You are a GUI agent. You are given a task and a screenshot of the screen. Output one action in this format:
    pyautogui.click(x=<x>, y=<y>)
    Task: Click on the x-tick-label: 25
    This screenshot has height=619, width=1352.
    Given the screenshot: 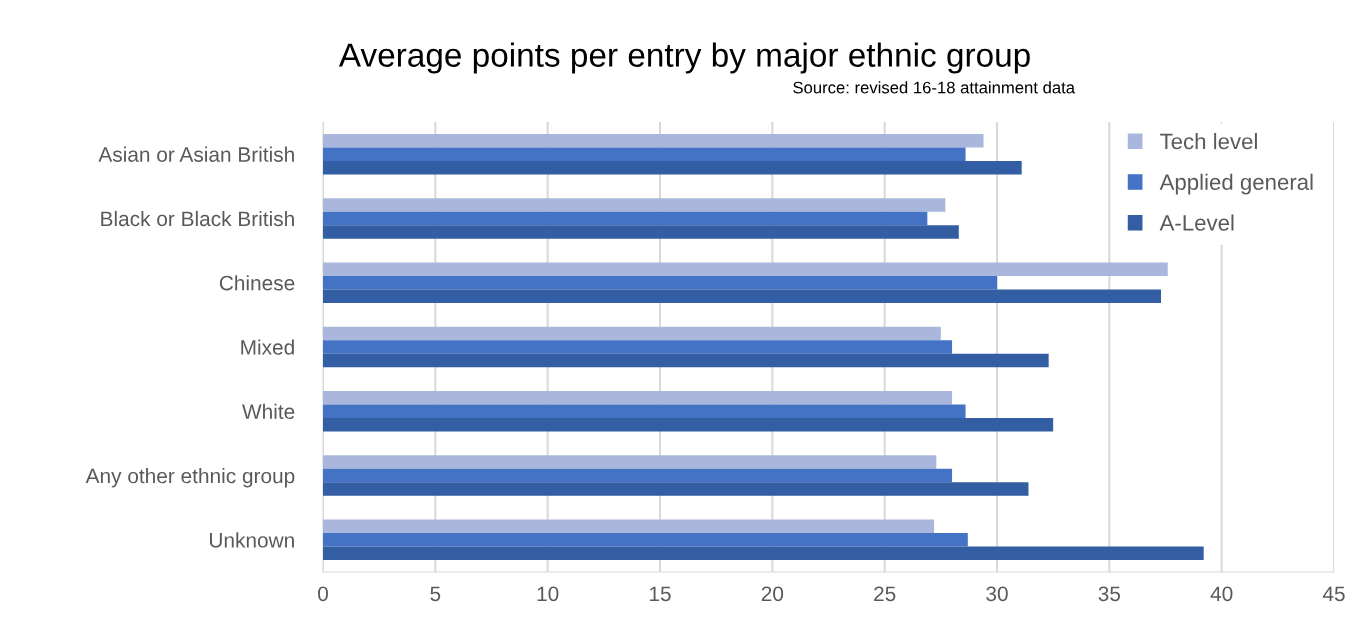 What is the action you would take?
    pyautogui.click(x=885, y=594)
    